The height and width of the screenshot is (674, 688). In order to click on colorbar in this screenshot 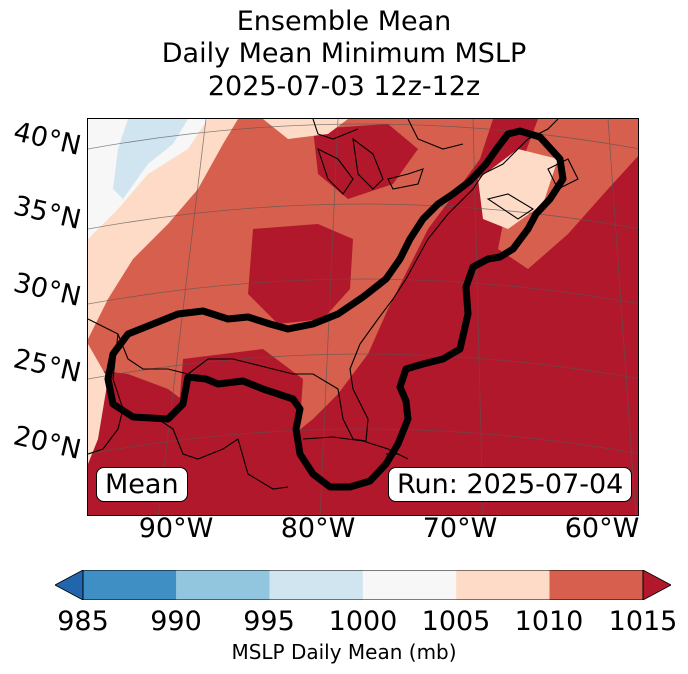, I will do `click(363, 585)`.